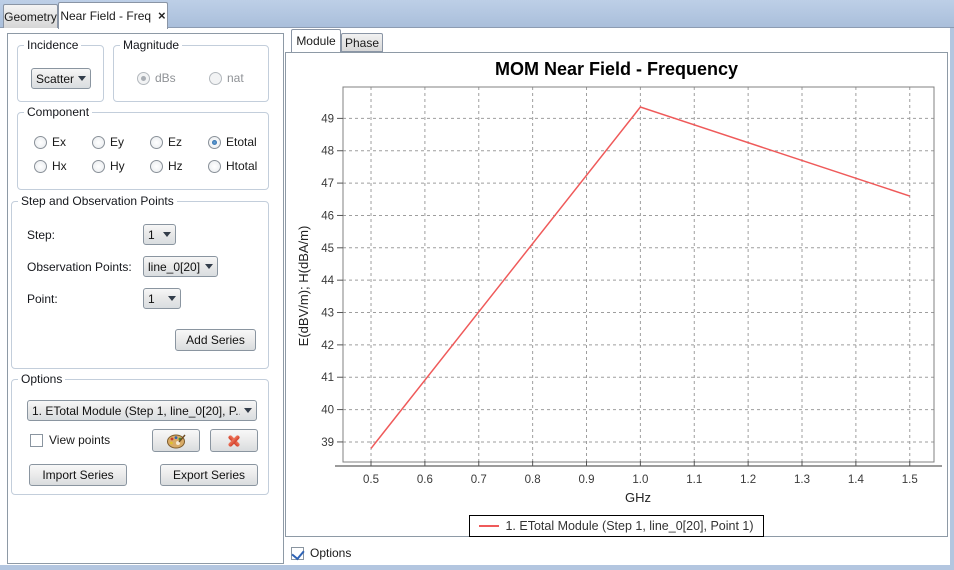 This screenshot has height=570, width=954. What do you see at coordinates (327, 184) in the screenshot?
I see `svg-text: 47` at bounding box center [327, 184].